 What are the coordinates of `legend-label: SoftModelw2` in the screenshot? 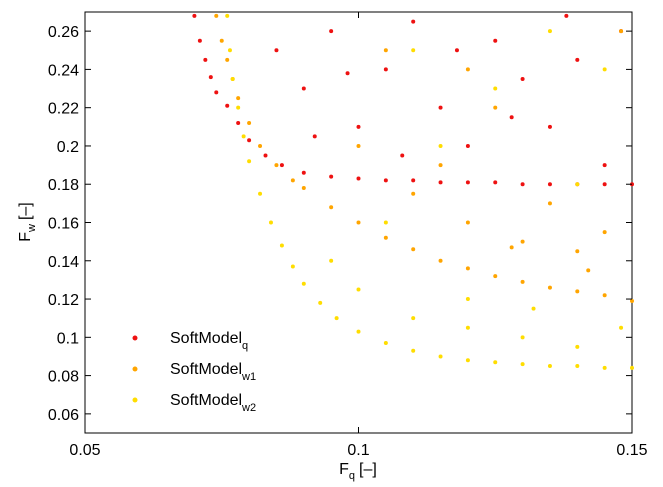 It's located at (213, 403).